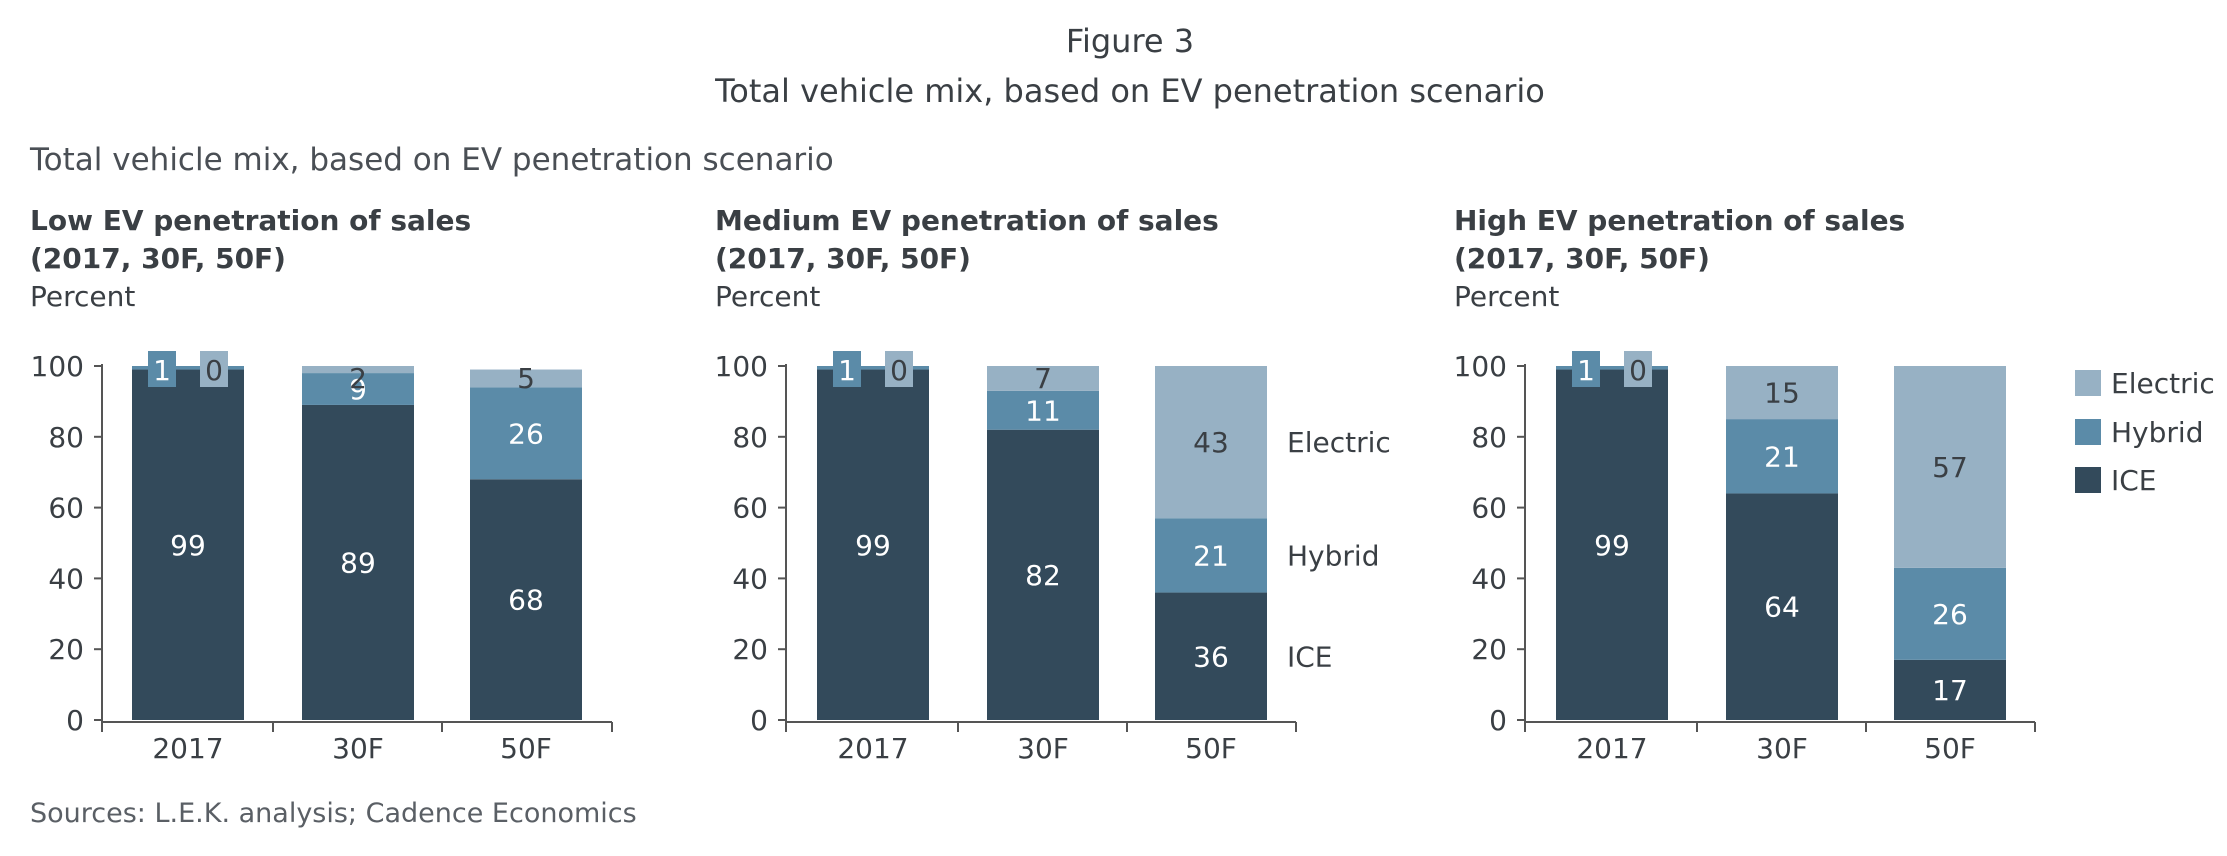 The width and height of the screenshot is (2227, 856). I want to click on value-label: 15, so click(1782, 393).